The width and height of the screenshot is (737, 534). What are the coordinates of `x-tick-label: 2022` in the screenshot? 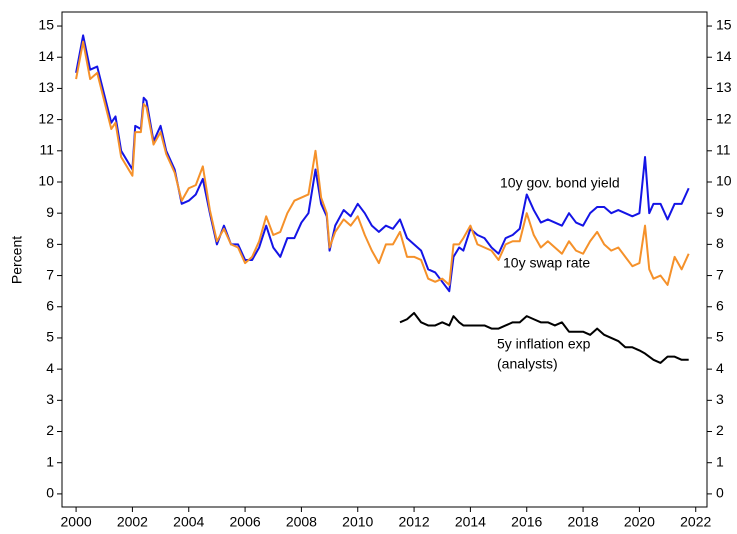 It's located at (695, 522).